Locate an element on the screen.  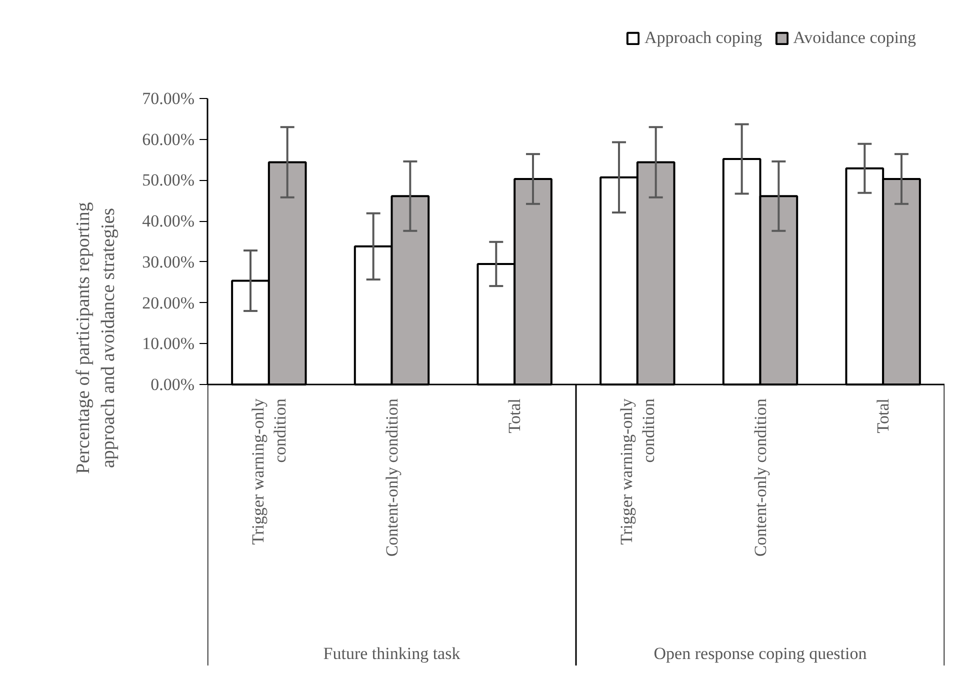
text: Future thinking task is located at coordinates (392, 653).